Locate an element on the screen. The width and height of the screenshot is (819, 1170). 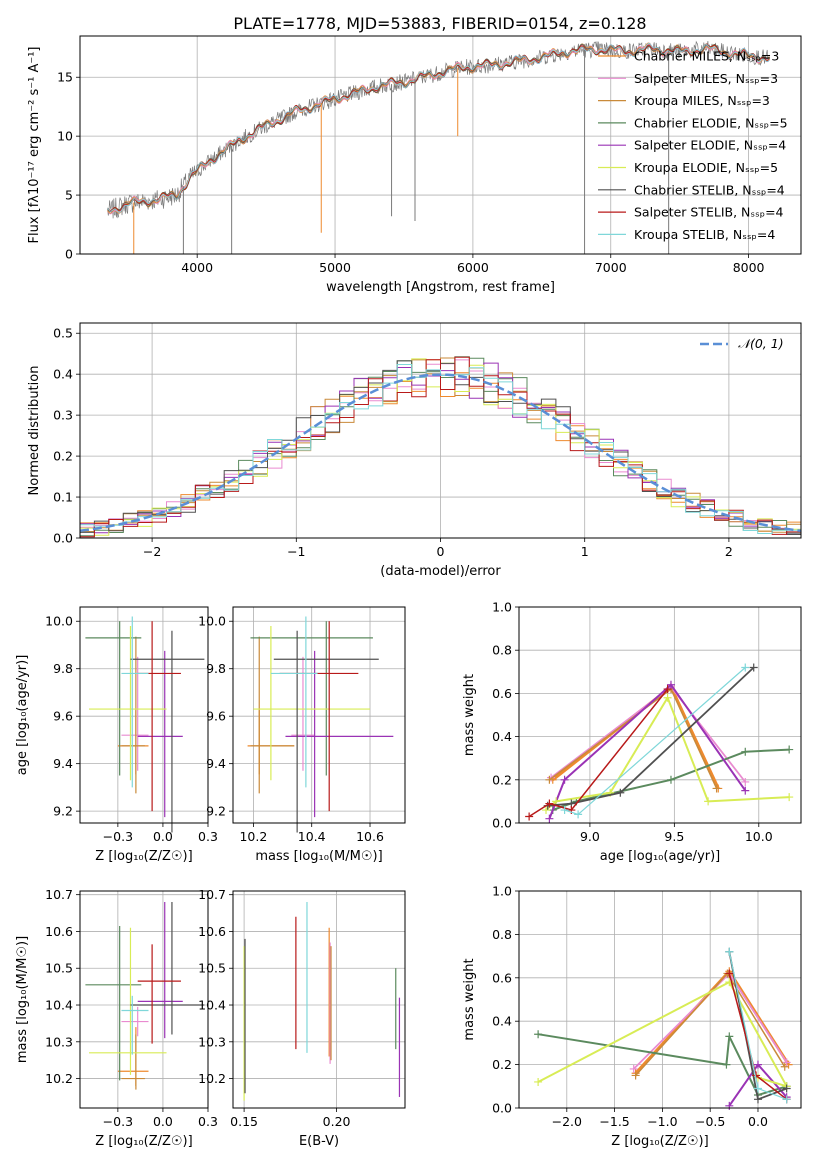
y-tick-label: 10.6 is located at coordinates (59, 931).